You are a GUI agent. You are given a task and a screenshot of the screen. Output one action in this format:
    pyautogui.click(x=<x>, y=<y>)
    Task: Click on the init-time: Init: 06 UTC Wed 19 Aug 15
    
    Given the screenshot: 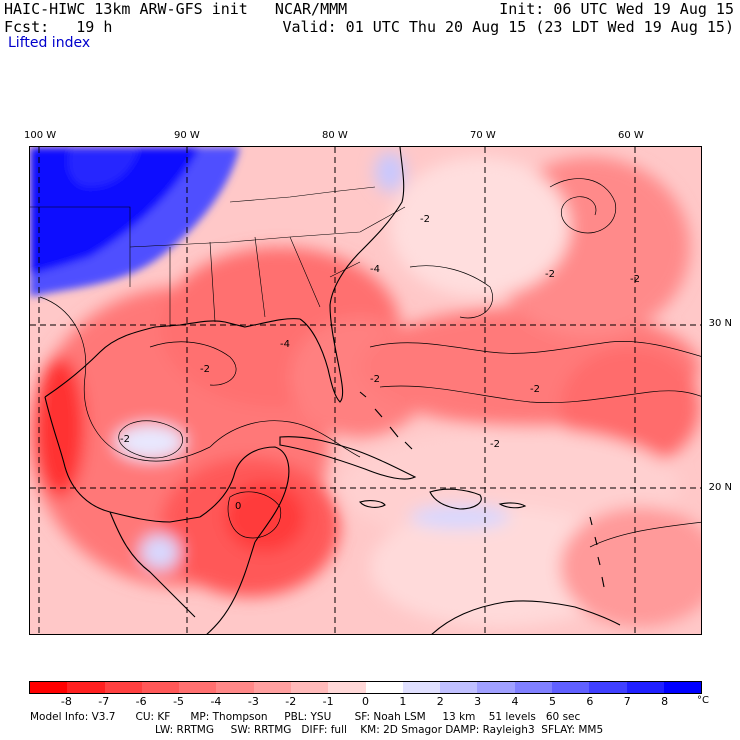 What is the action you would take?
    pyautogui.click(x=616, y=9)
    